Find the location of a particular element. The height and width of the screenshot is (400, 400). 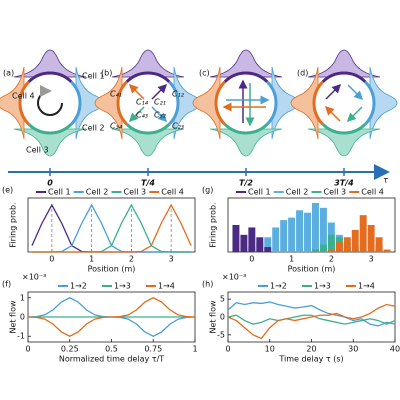

panel-label: (b) is located at coordinates (106, 73).